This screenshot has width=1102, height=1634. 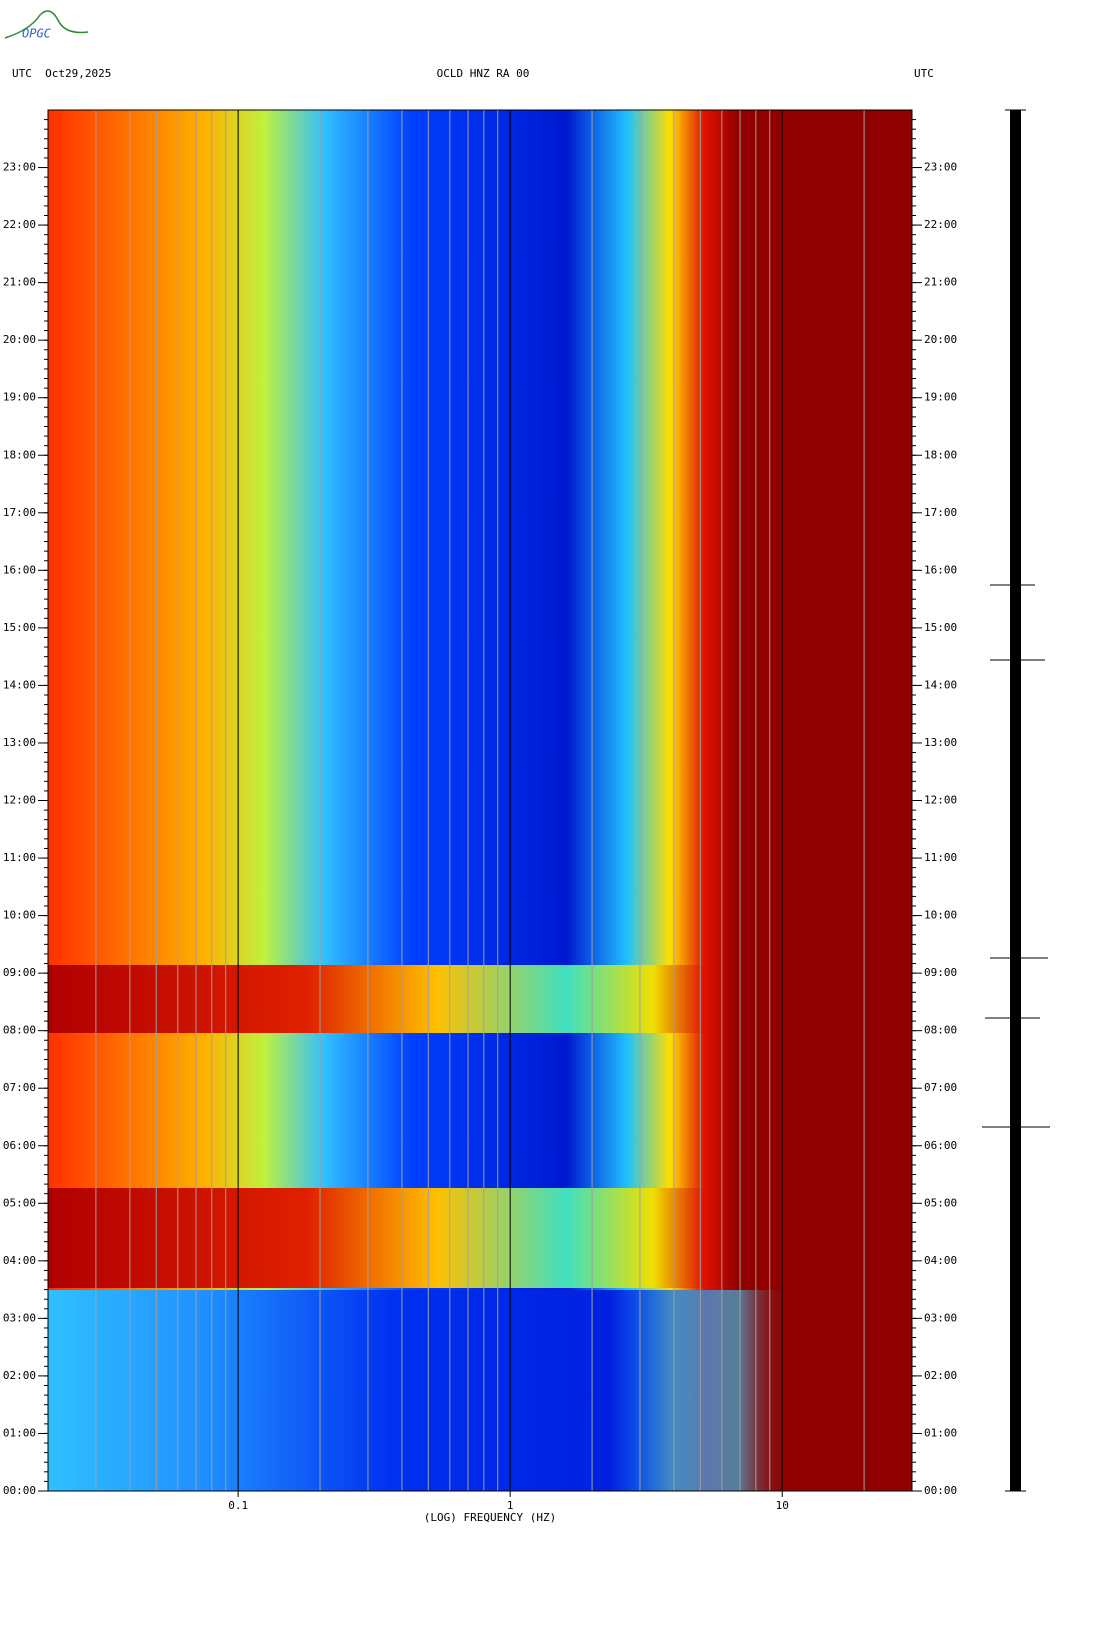 I want to click on header-left: UTC Oct29,2025, so click(x=61, y=73).